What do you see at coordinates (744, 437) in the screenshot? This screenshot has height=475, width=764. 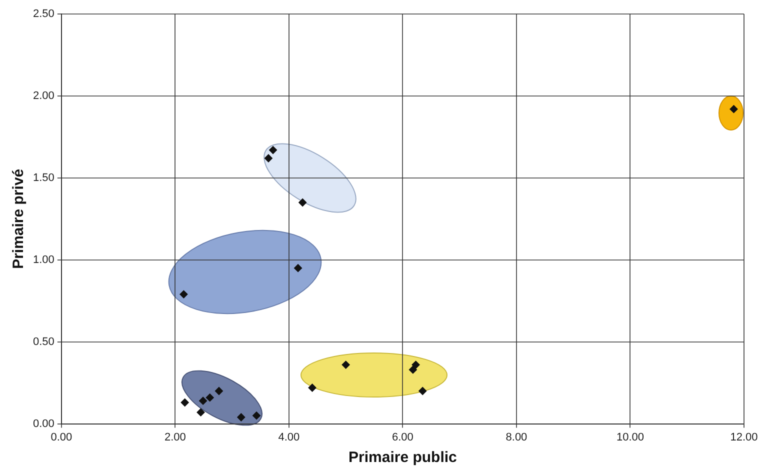 I see `x-tick-label: 12.00` at bounding box center [744, 437].